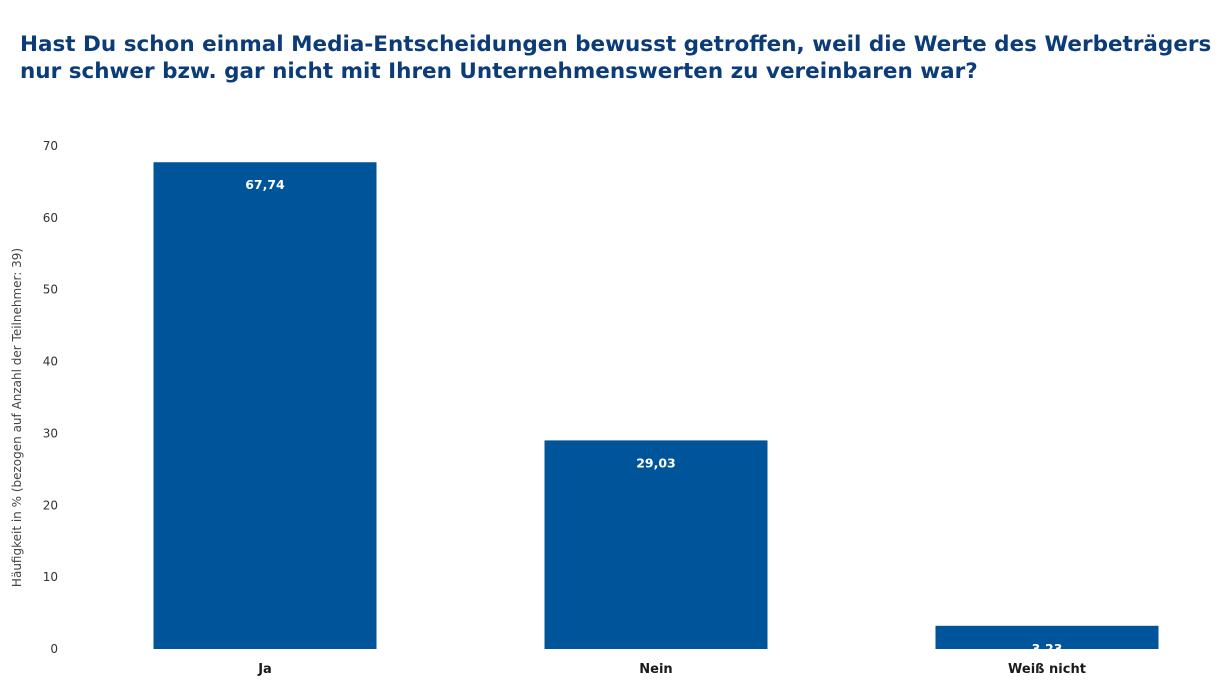  What do you see at coordinates (265, 184) in the screenshot?
I see `data-label: 67,74` at bounding box center [265, 184].